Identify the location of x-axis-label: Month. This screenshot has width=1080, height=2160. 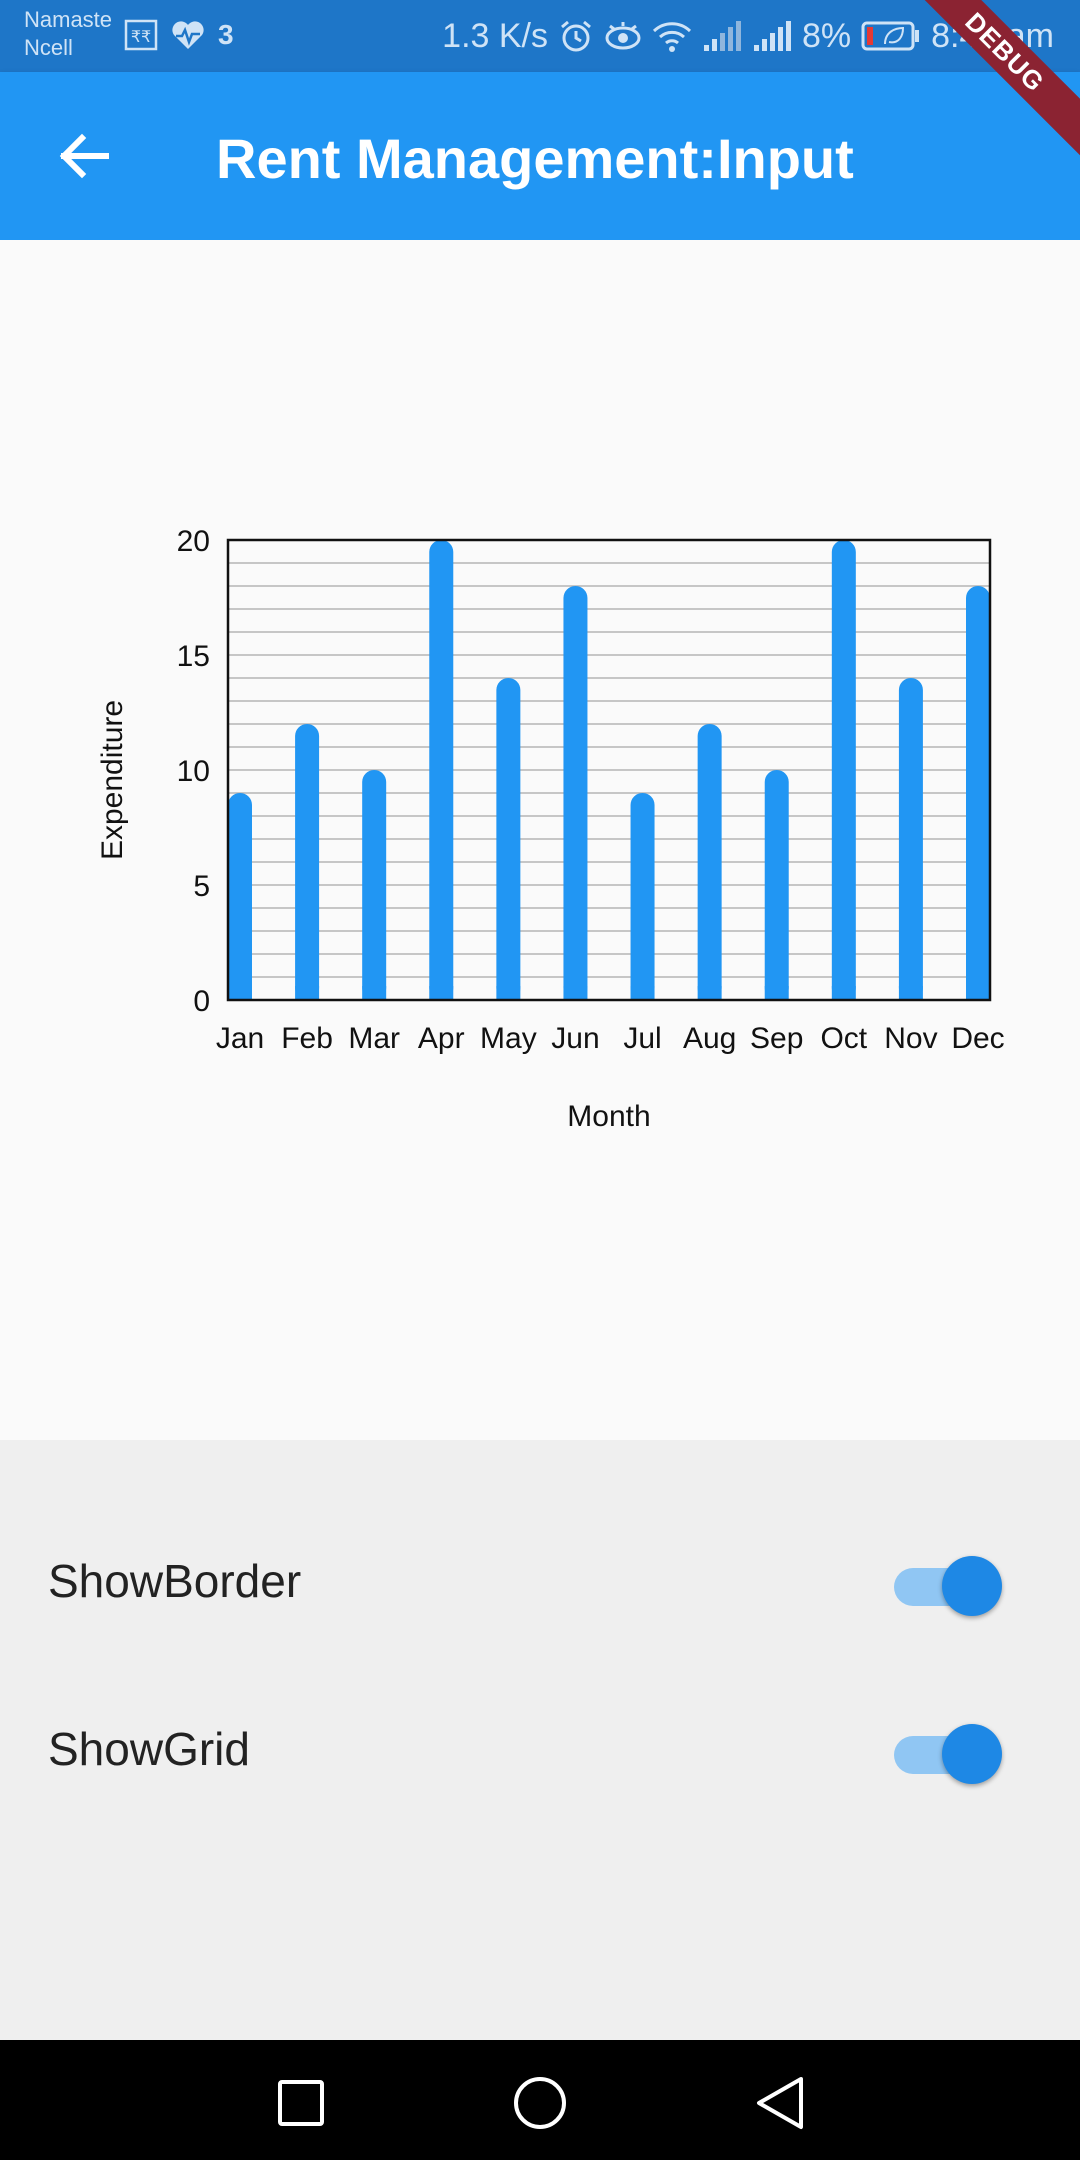
(608, 1116).